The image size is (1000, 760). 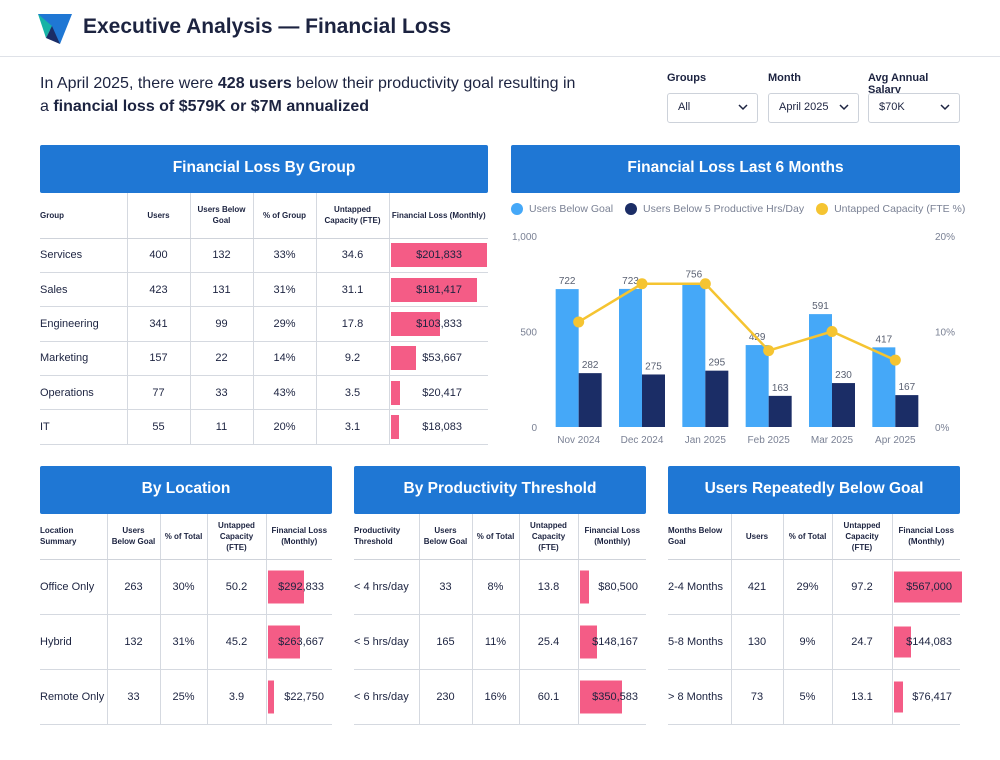 What do you see at coordinates (221, 359) in the screenshot?
I see `cell-below: 22` at bounding box center [221, 359].